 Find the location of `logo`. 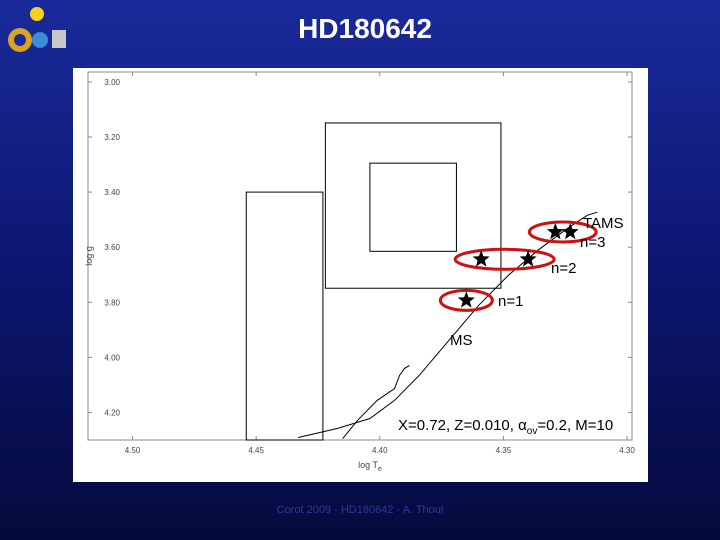

logo is located at coordinates (37, 29).